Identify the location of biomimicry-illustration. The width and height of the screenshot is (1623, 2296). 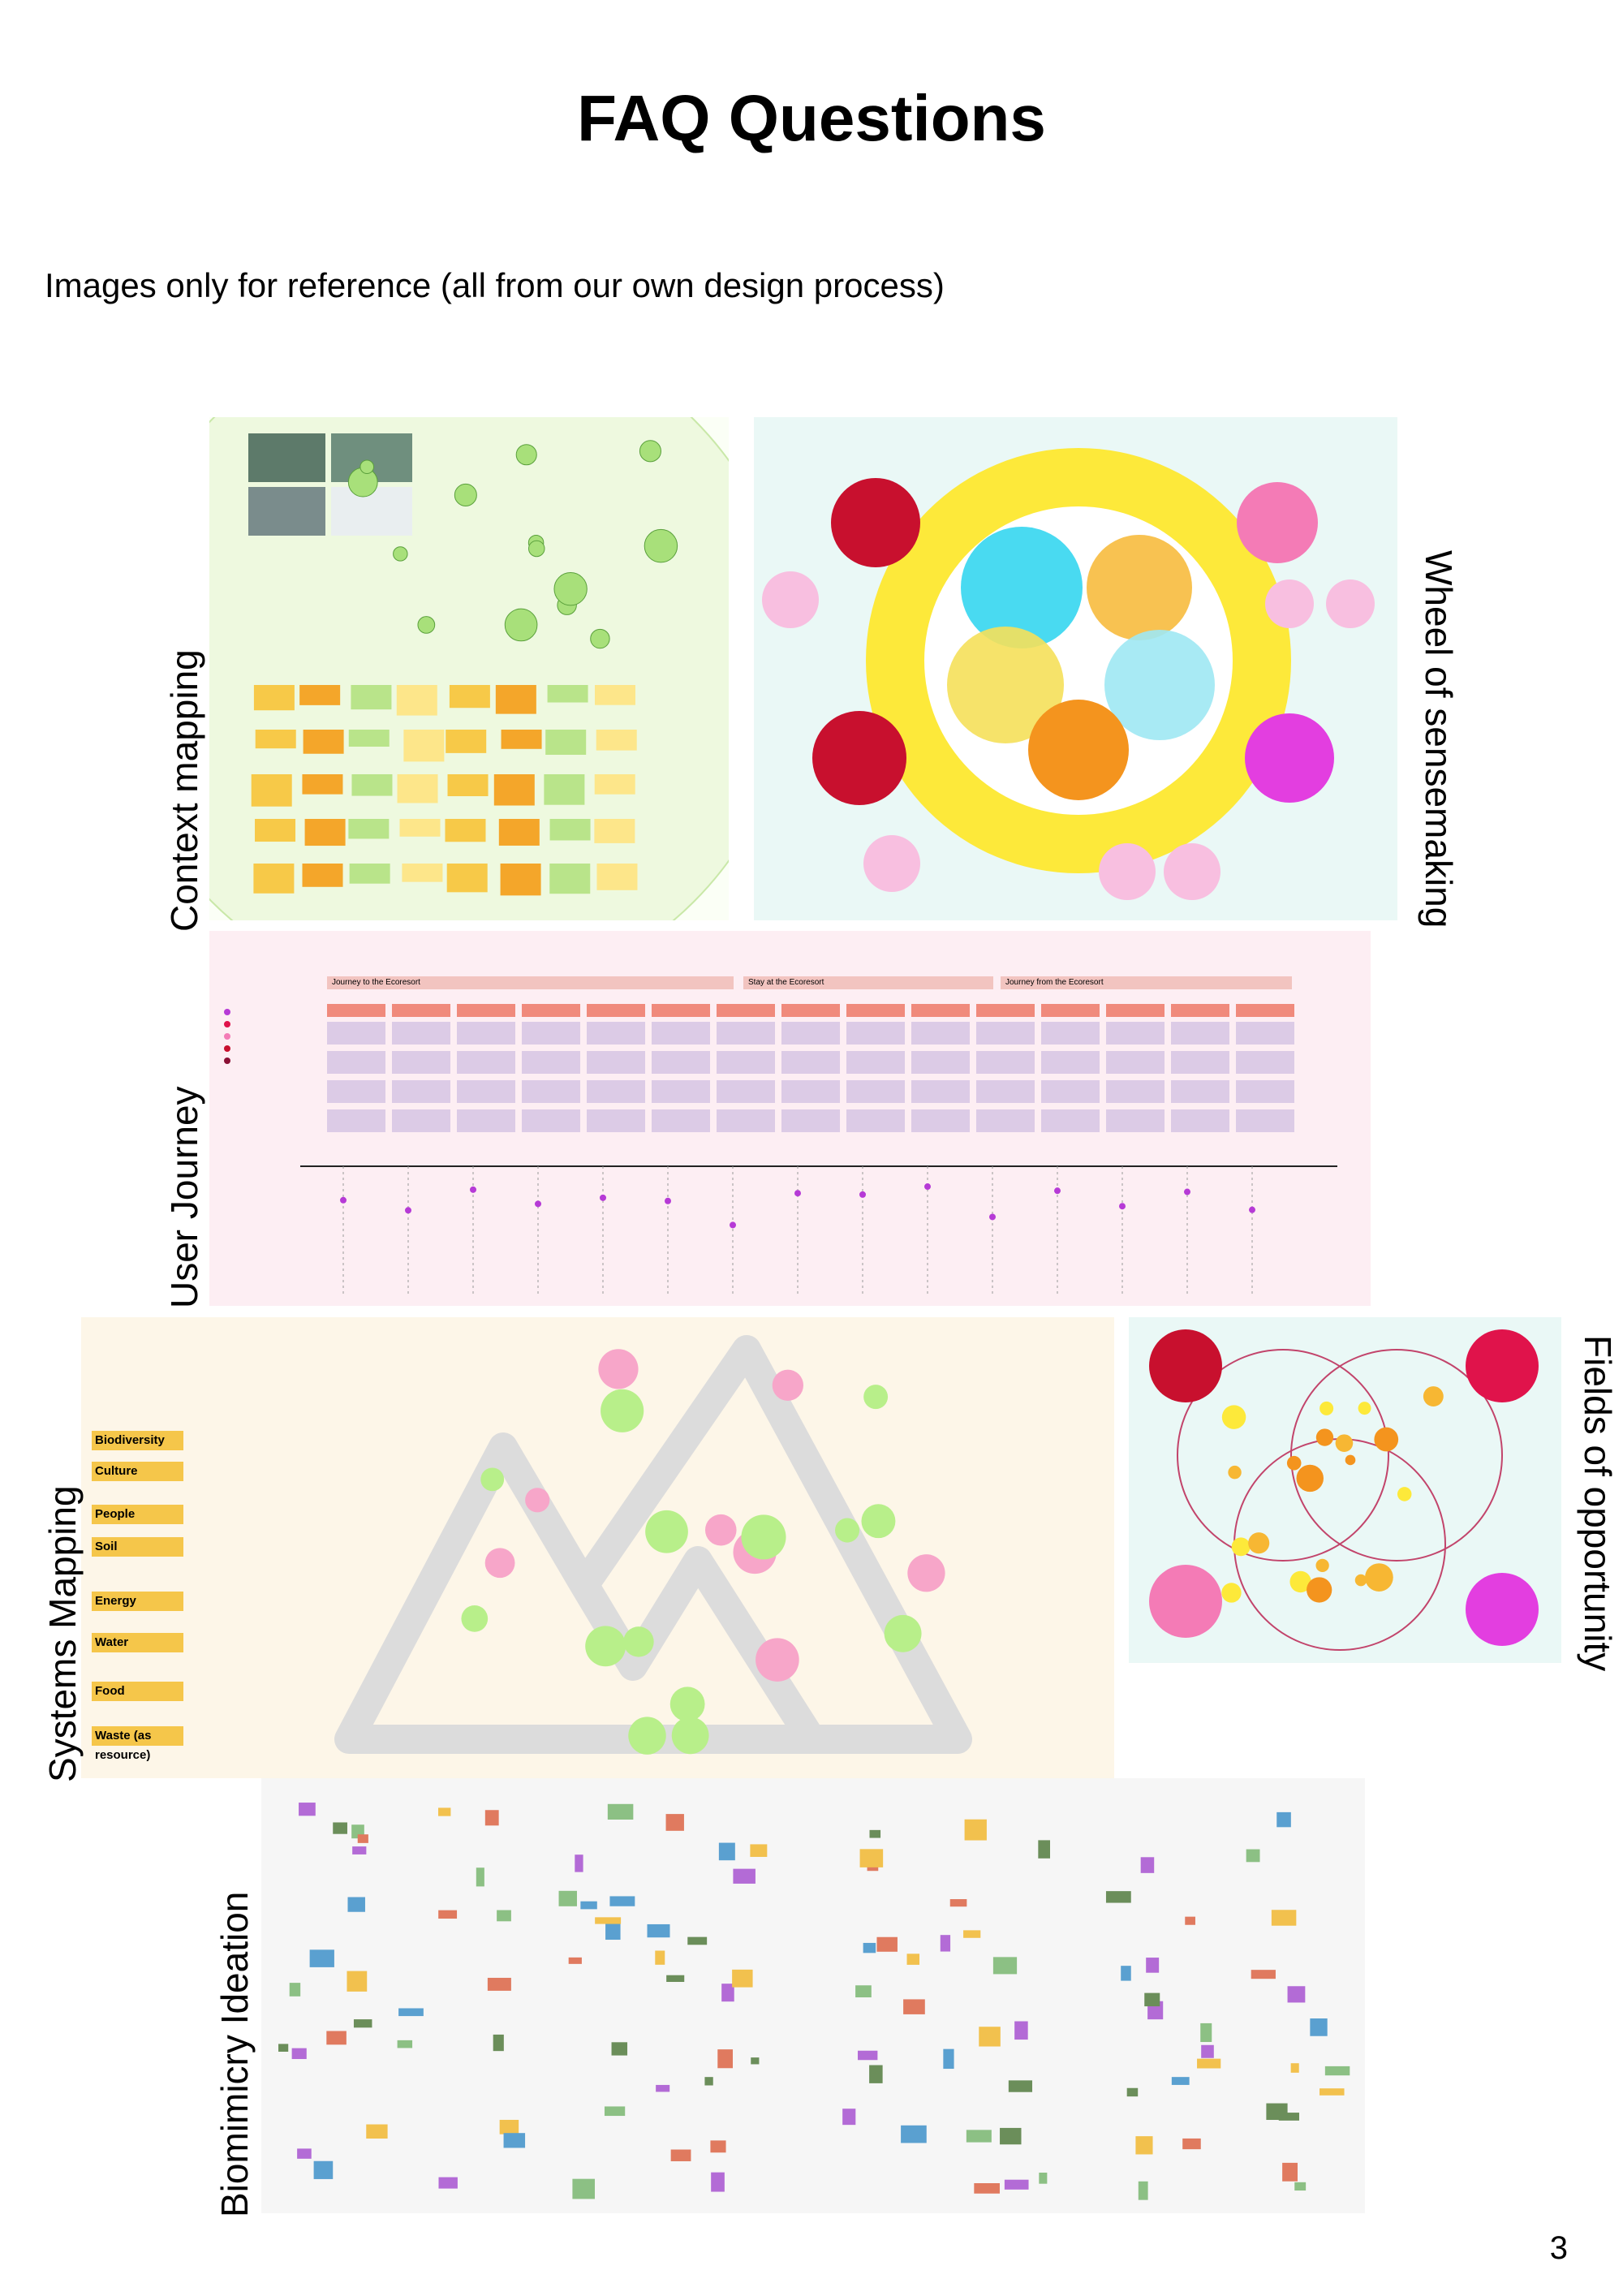
(814, 2002).